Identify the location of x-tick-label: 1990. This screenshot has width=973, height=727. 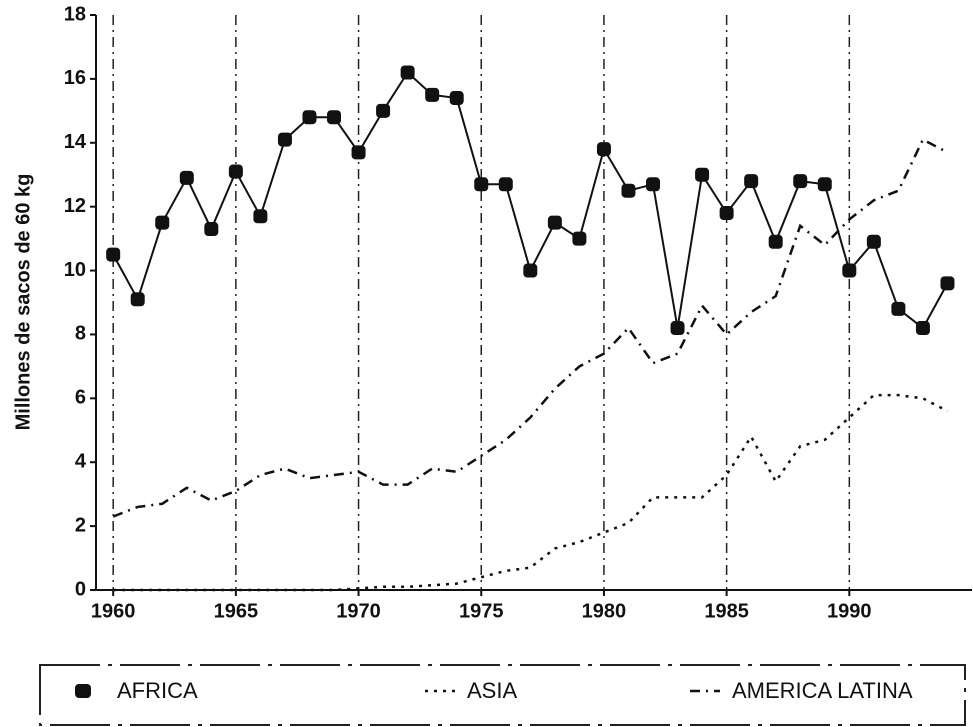
(849, 611).